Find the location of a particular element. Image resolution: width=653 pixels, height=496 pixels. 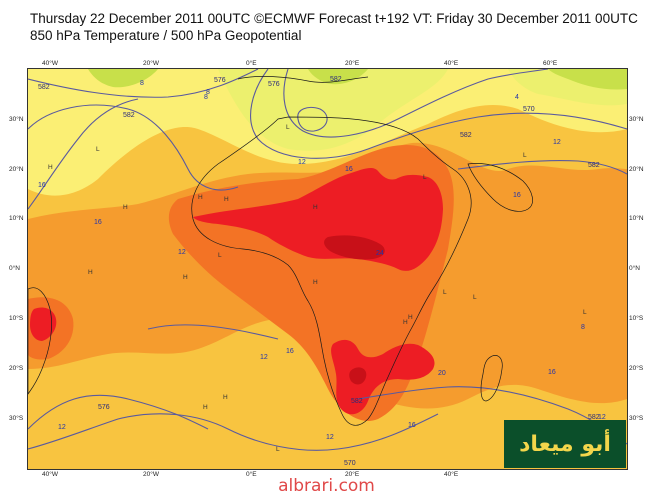

lon-label-bottom: 40°E is located at coordinates (451, 474).